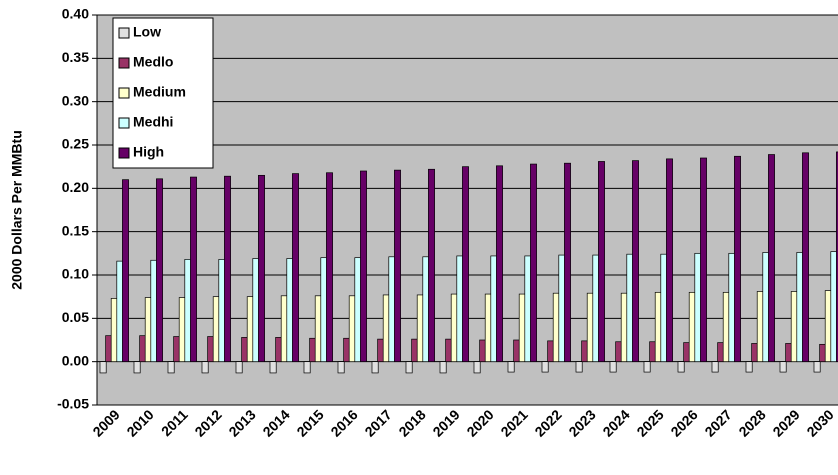 The image size is (838, 475). I want to click on x-tick-label: 2014, so click(275, 422).